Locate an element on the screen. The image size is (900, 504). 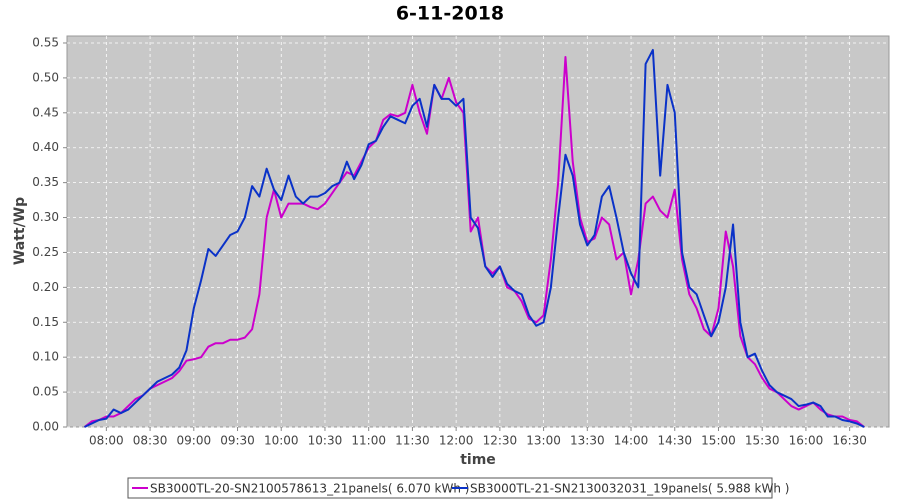
y-tick-label: 0.25 is located at coordinates (45, 252).